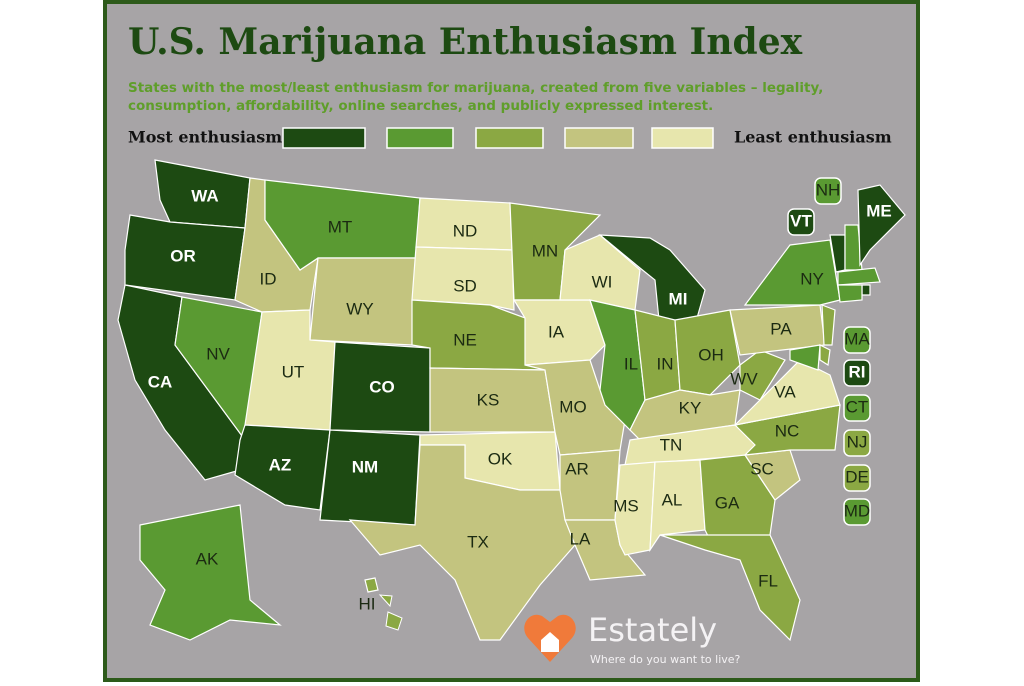 The width and height of the screenshot is (1024, 686). I want to click on logo-name: Estately, so click(652, 630).